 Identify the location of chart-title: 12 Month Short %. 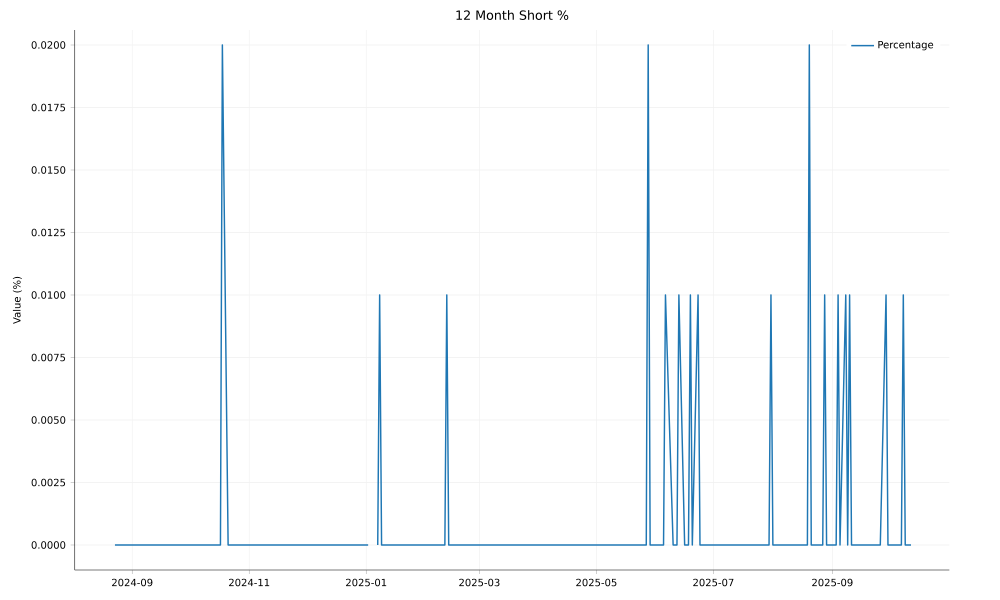
(512, 15).